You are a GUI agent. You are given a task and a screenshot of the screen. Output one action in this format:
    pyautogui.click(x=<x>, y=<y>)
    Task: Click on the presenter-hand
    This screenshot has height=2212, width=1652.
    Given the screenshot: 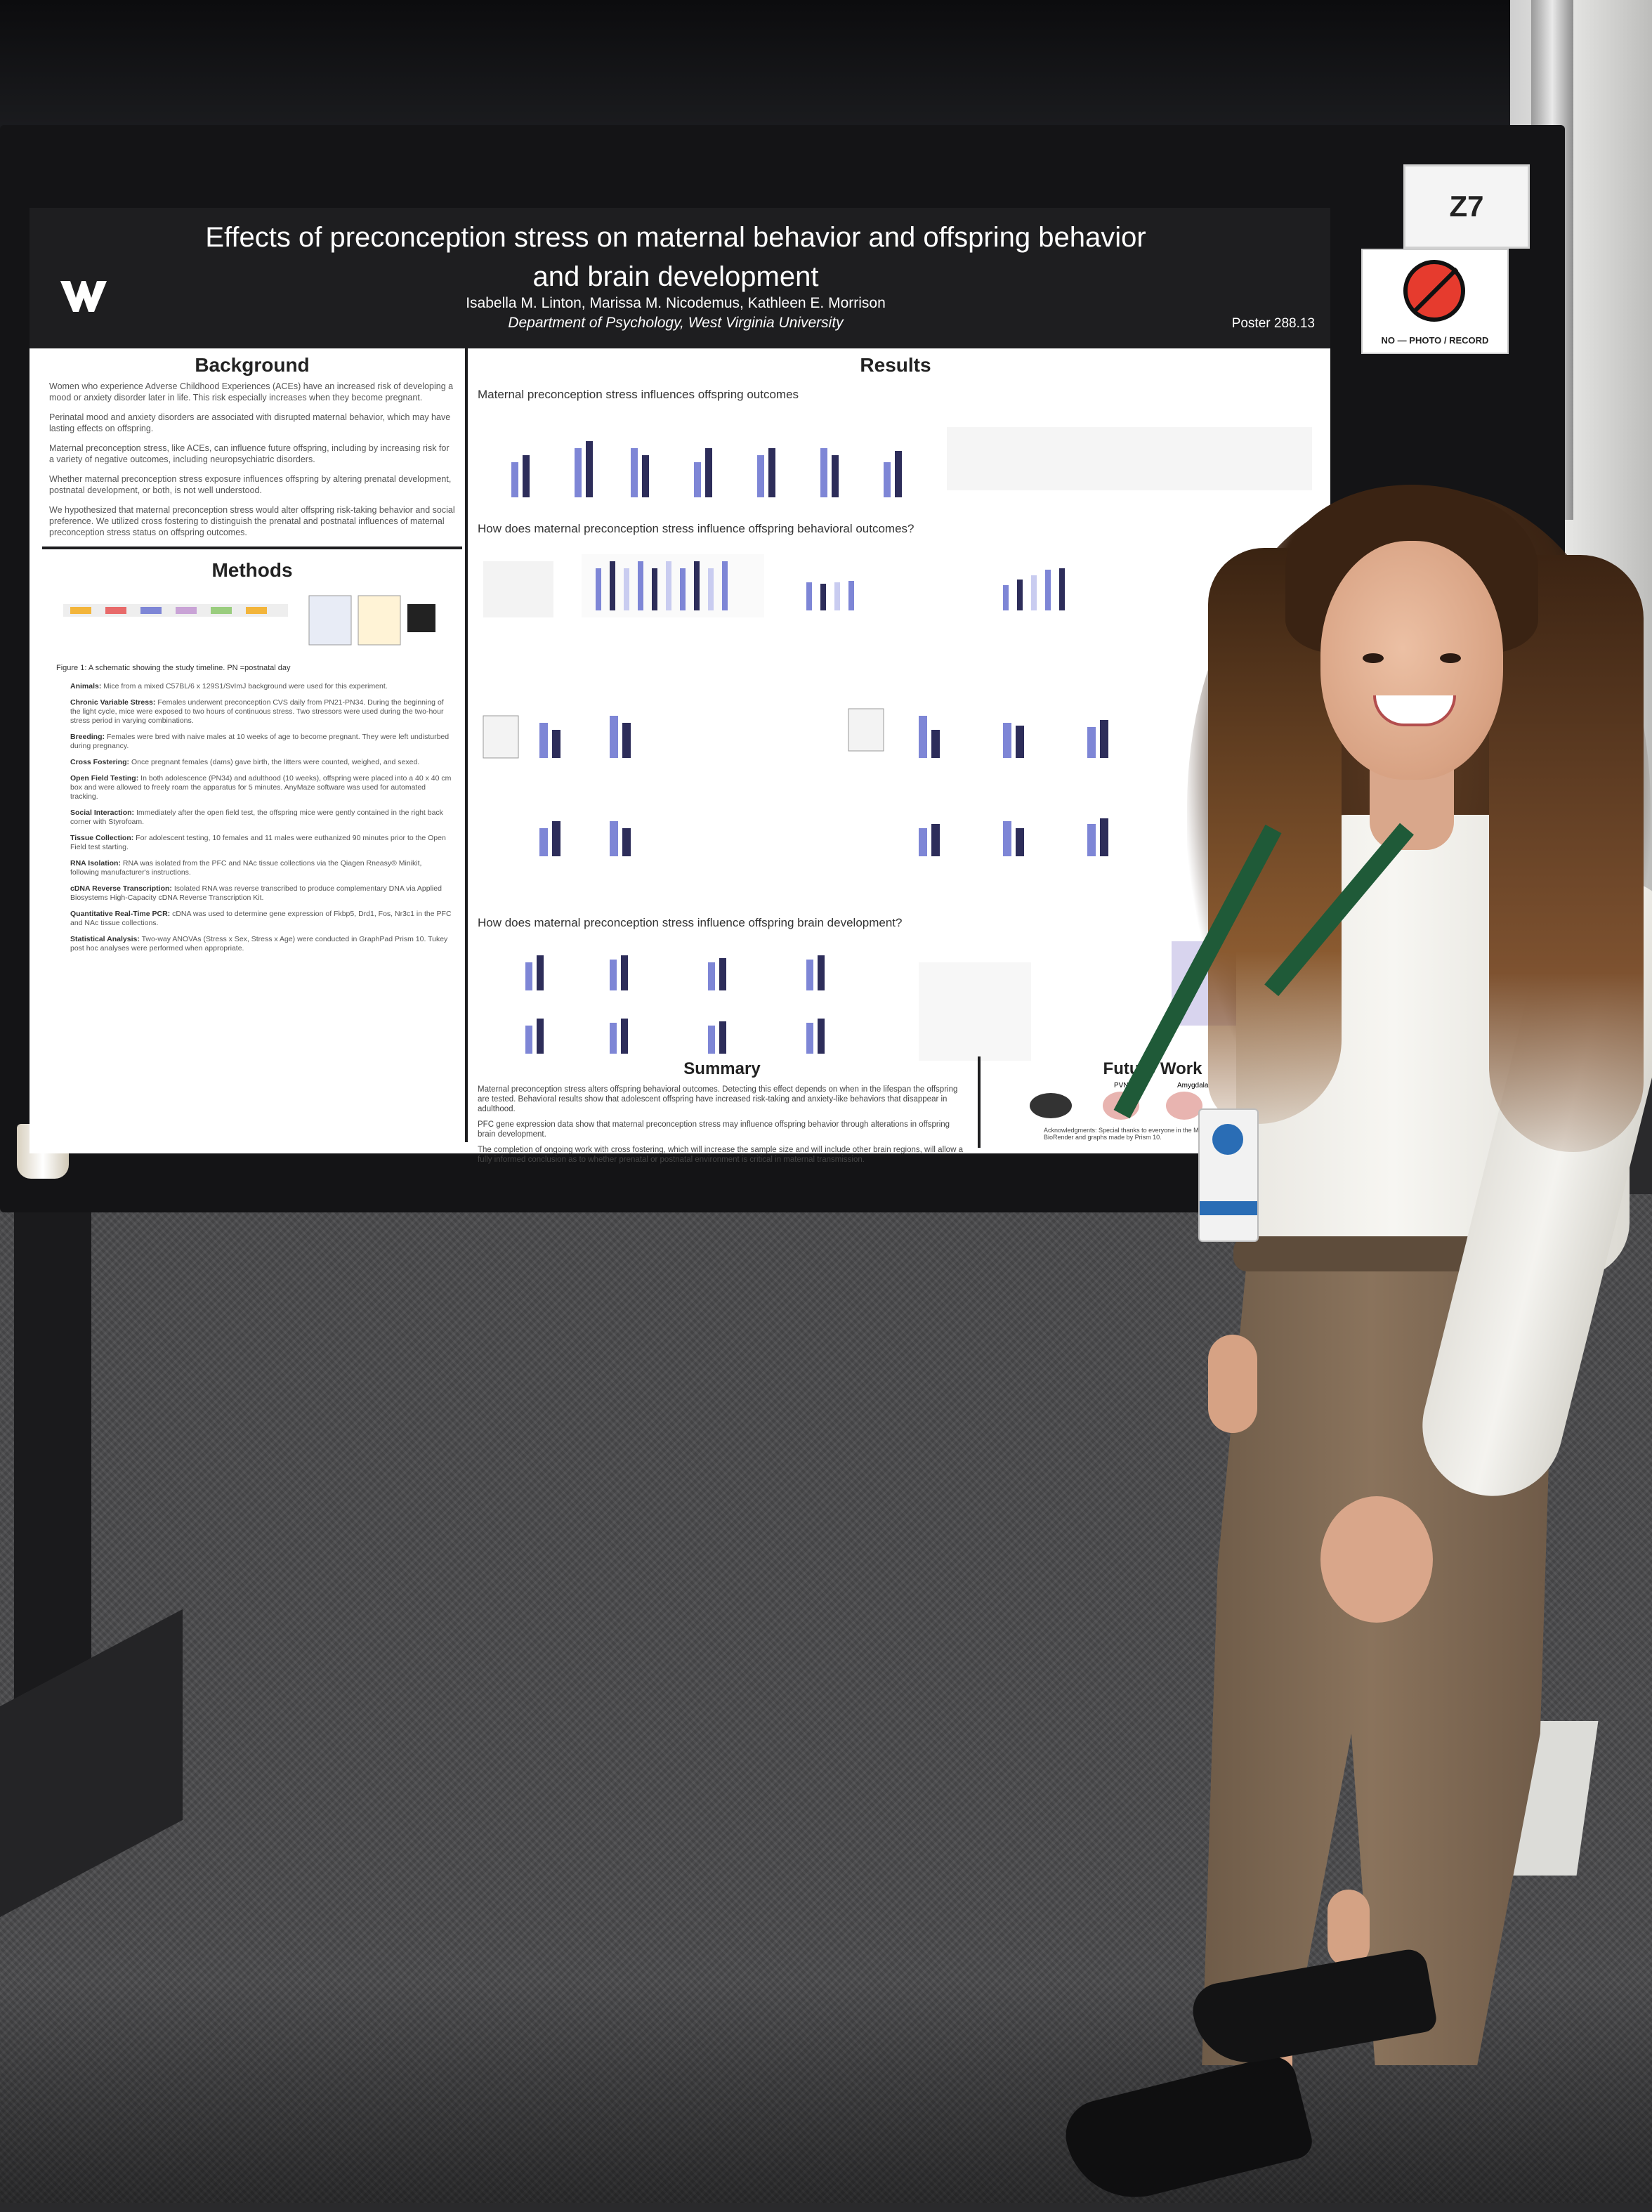 What is the action you would take?
    pyautogui.click(x=1376, y=1559)
    